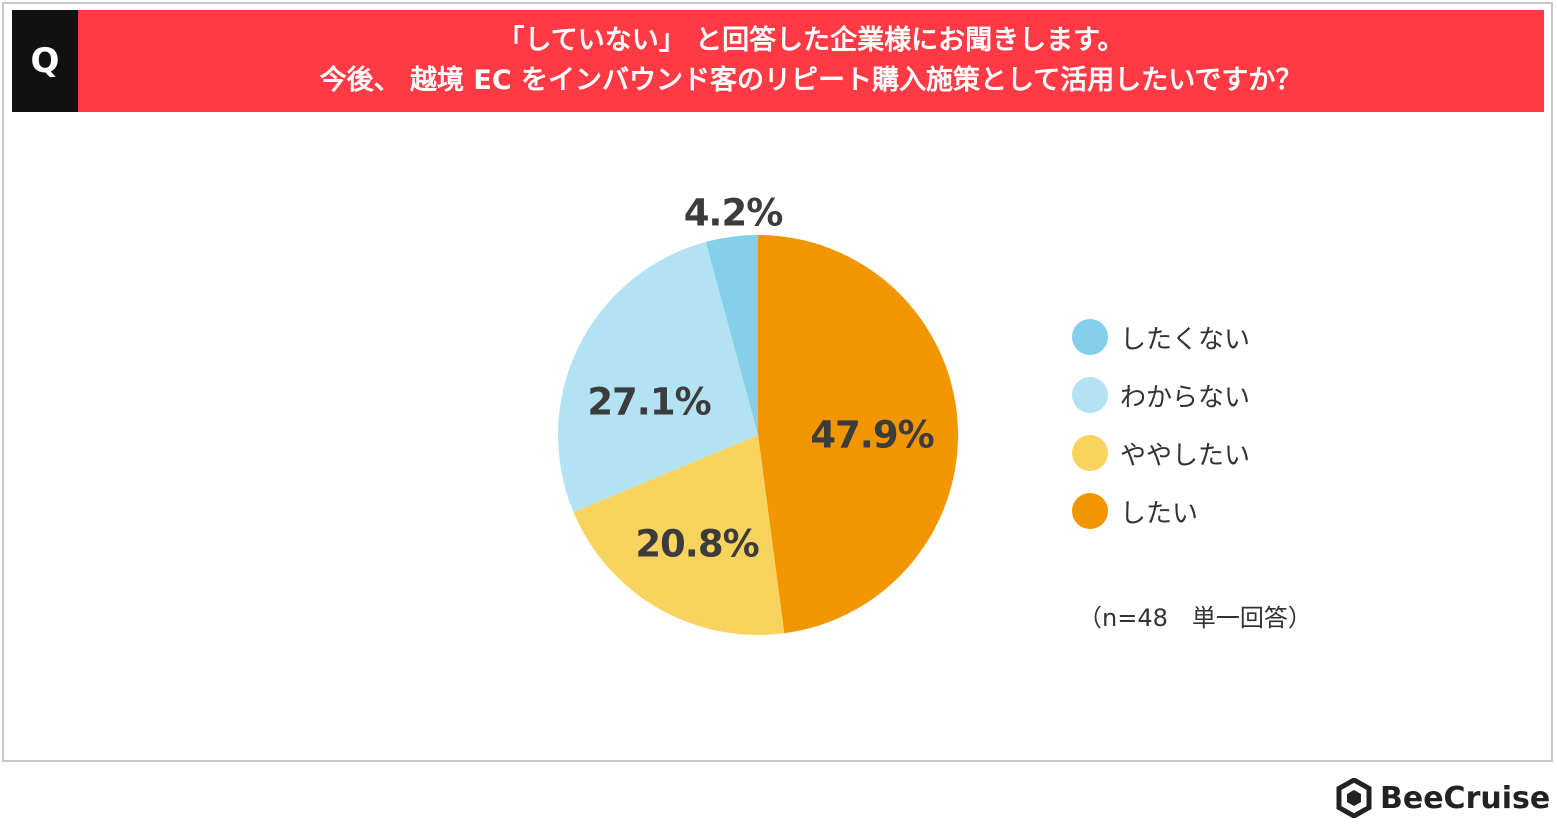 The image size is (1557, 830). Describe the element at coordinates (696, 544) in the screenshot. I see `pie-data-label: 20.8%` at that location.